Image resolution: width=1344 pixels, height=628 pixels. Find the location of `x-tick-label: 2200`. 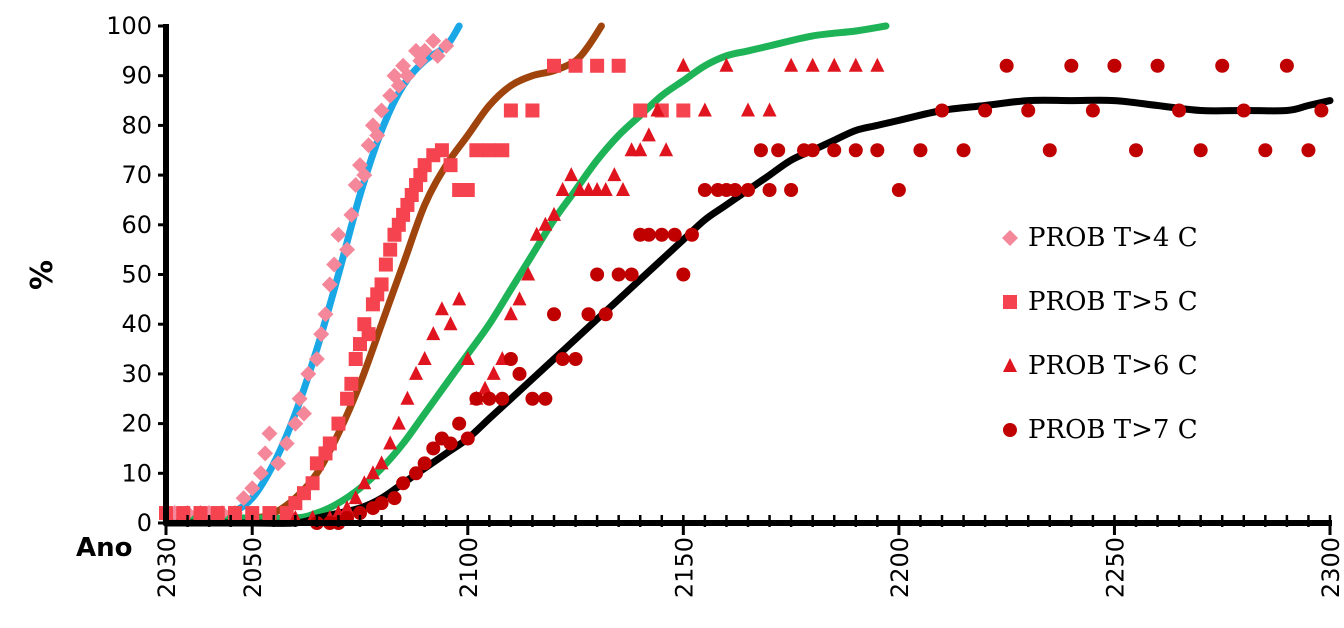

x-tick-label: 2200 is located at coordinates (900, 567).